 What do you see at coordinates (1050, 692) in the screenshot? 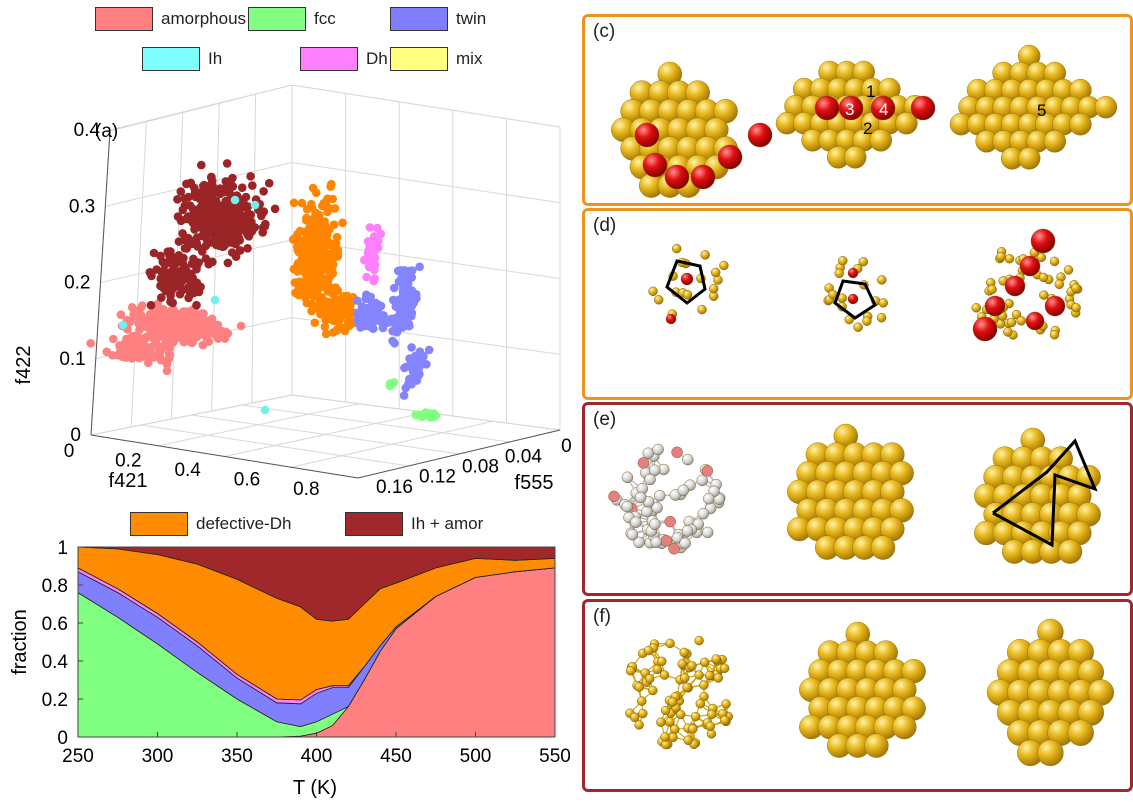
I see `cluster-f3` at bounding box center [1050, 692].